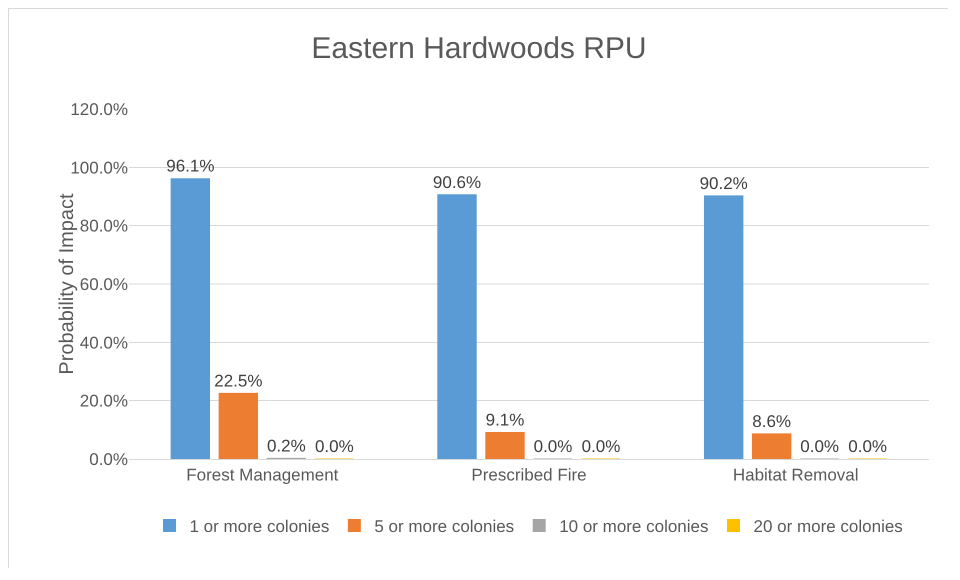 The height and width of the screenshot is (580, 960). Describe the element at coordinates (262, 474) in the screenshot. I see `x-tick-label: Forest Management` at that location.